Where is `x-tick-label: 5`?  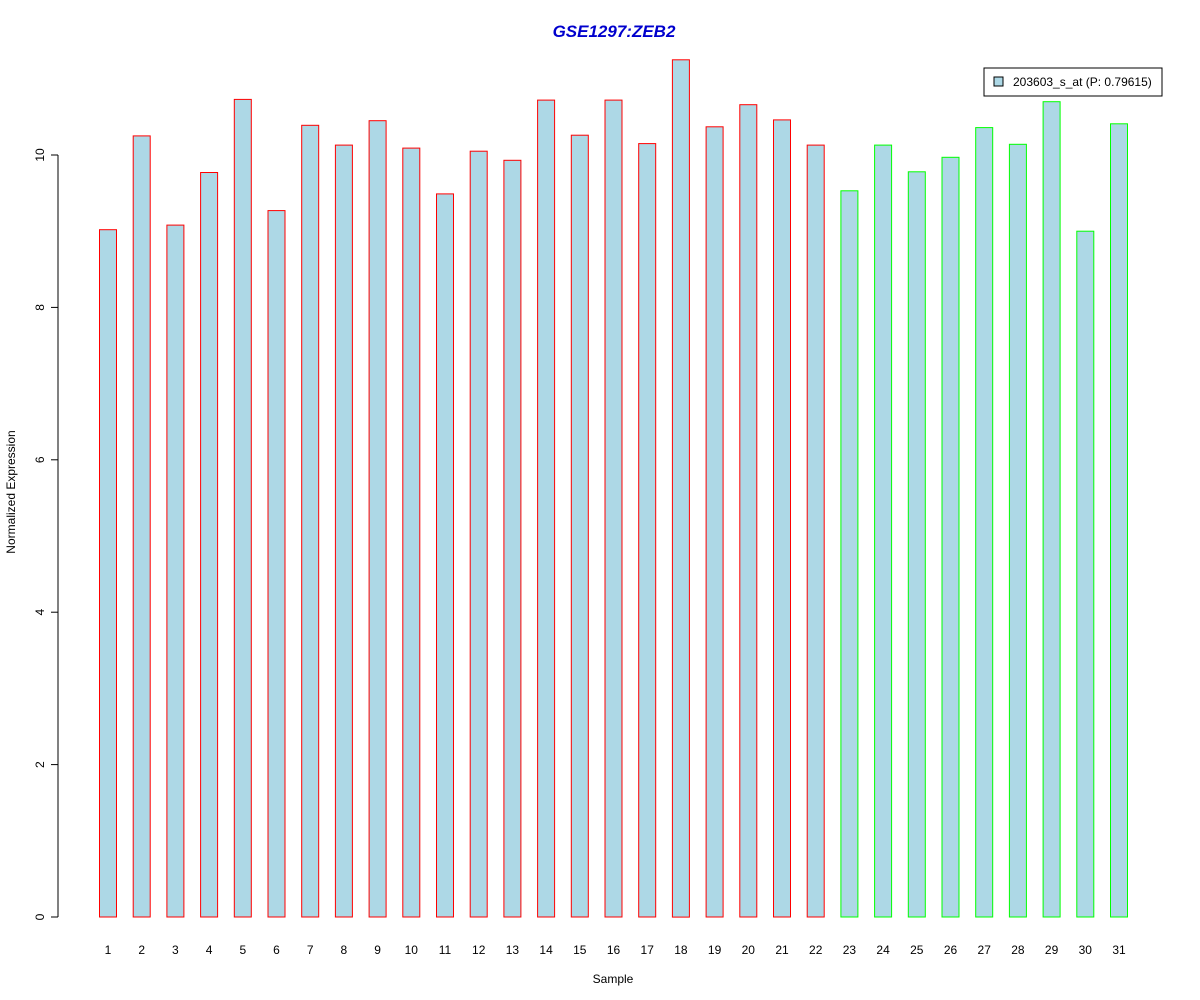
x-tick-label: 5 is located at coordinates (242, 950).